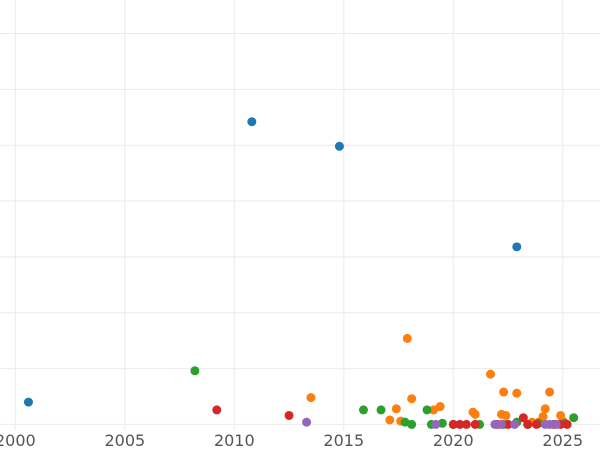 Image resolution: width=600 pixels, height=450 pixels. Describe the element at coordinates (343, 440) in the screenshot. I see `x-tick-label: 2015` at that location.